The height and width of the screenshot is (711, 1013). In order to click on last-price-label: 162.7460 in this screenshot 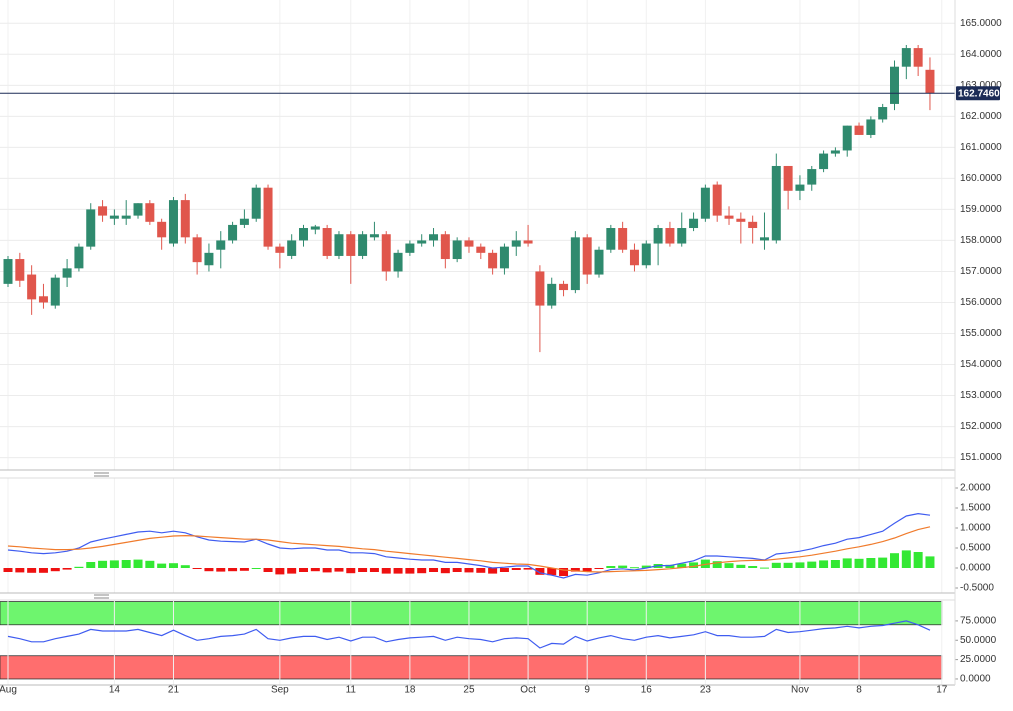, I will do `click(979, 93)`.